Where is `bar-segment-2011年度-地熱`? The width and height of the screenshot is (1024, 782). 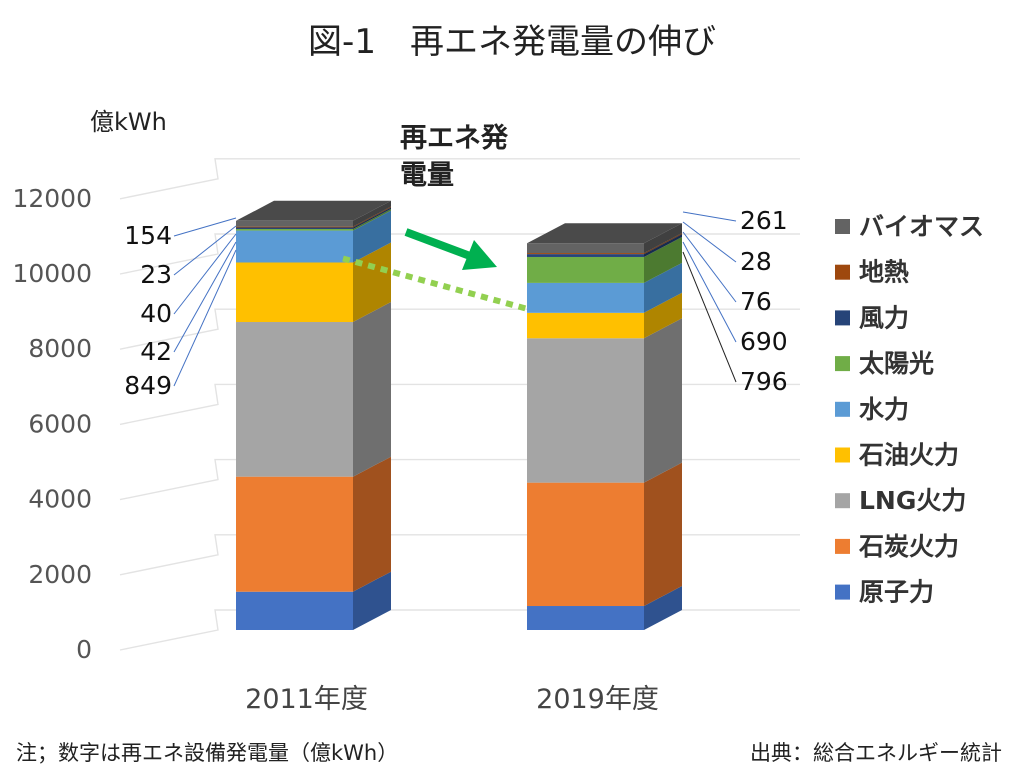
bar-segment-2011年度-地熱 is located at coordinates (294, 227).